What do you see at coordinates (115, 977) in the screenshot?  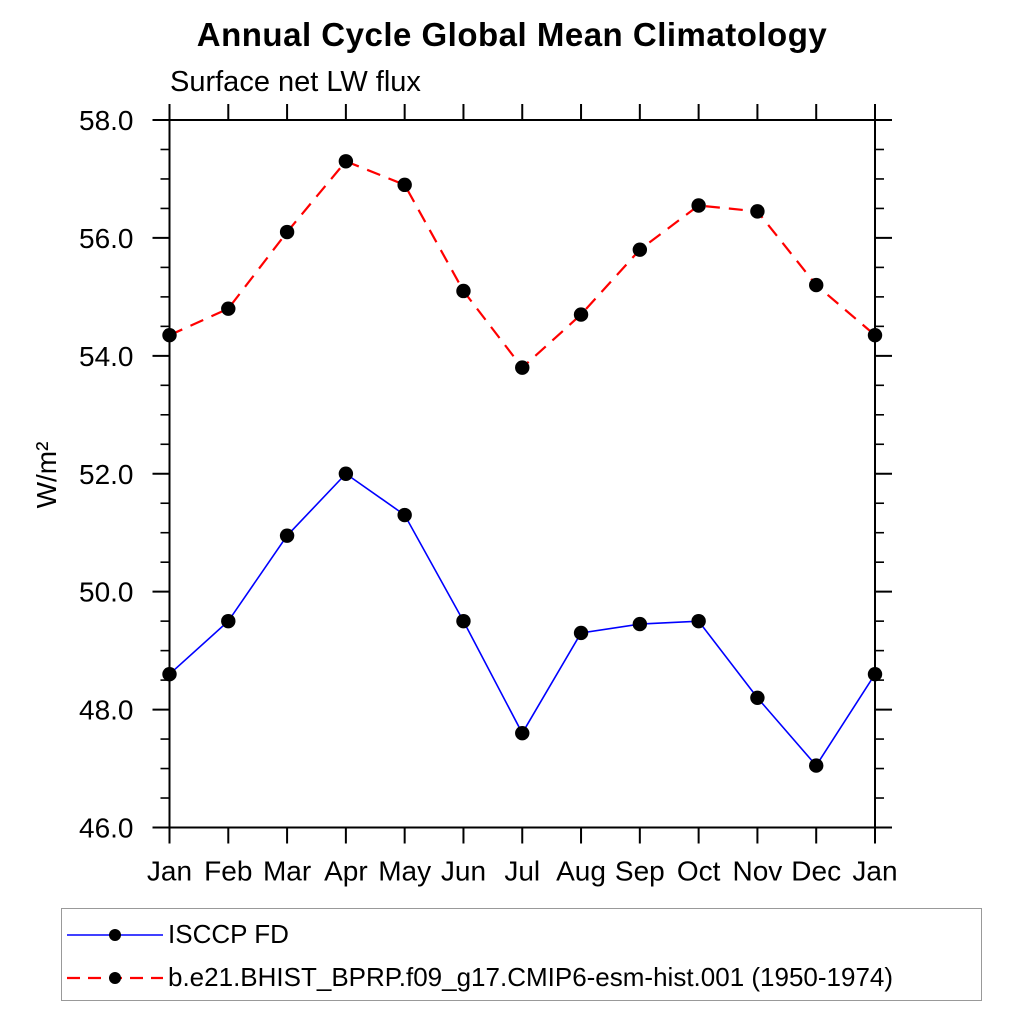 I see `legend-line-sample-dashed` at bounding box center [115, 977].